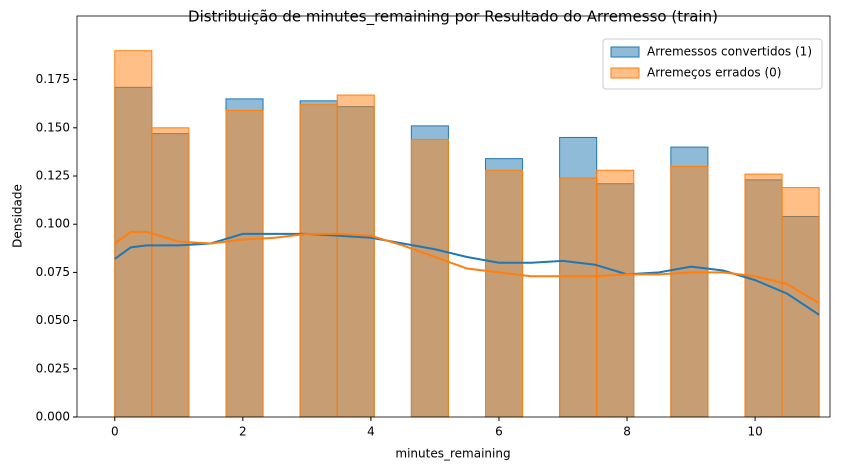 The image size is (863, 470). What do you see at coordinates (729, 52) in the screenshot?
I see `legend-label: Arremessos convertidos (1)` at bounding box center [729, 52].